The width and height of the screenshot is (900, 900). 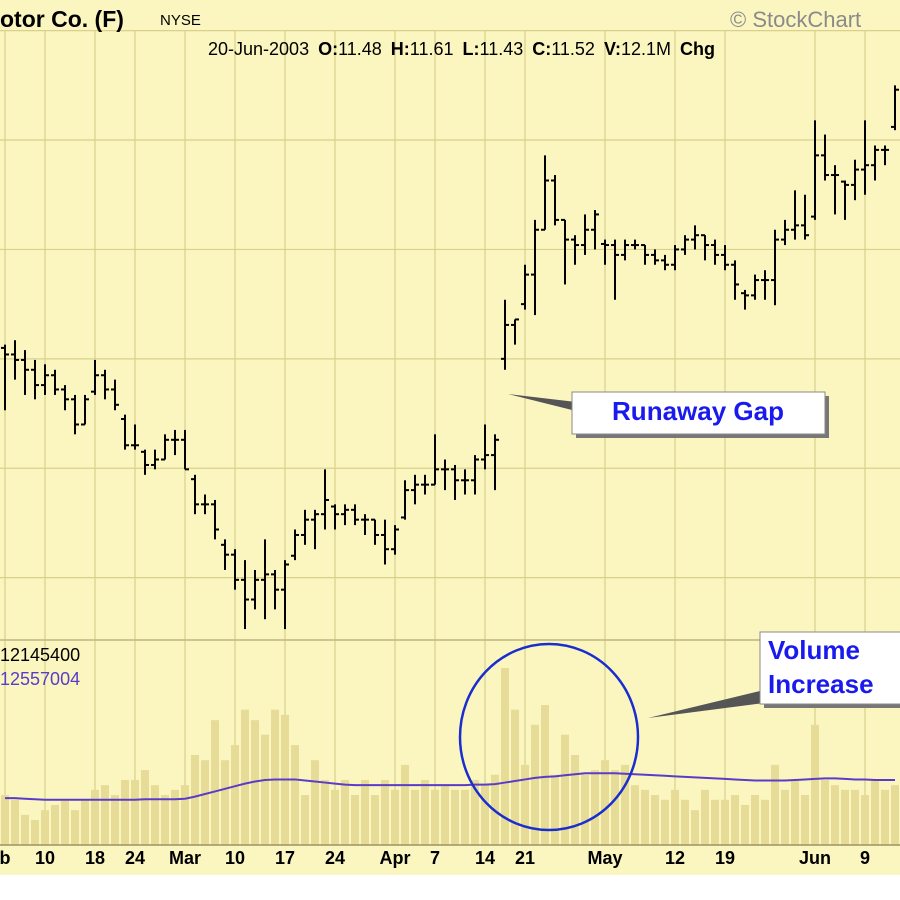 What do you see at coordinates (646, 49) in the screenshot?
I see `quote-value: 12.1M` at bounding box center [646, 49].